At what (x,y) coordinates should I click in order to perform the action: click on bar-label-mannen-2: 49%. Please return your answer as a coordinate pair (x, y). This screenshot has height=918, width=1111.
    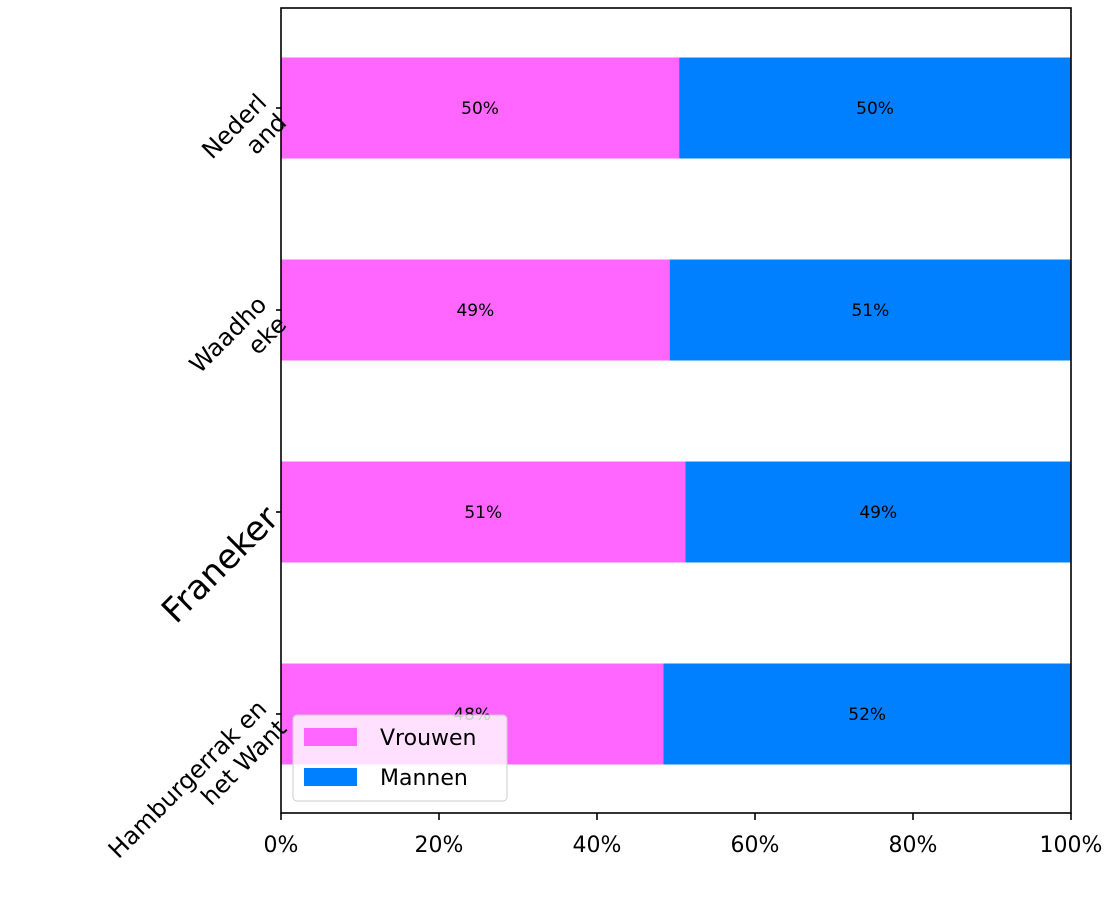
    Looking at the image, I should click on (878, 513).